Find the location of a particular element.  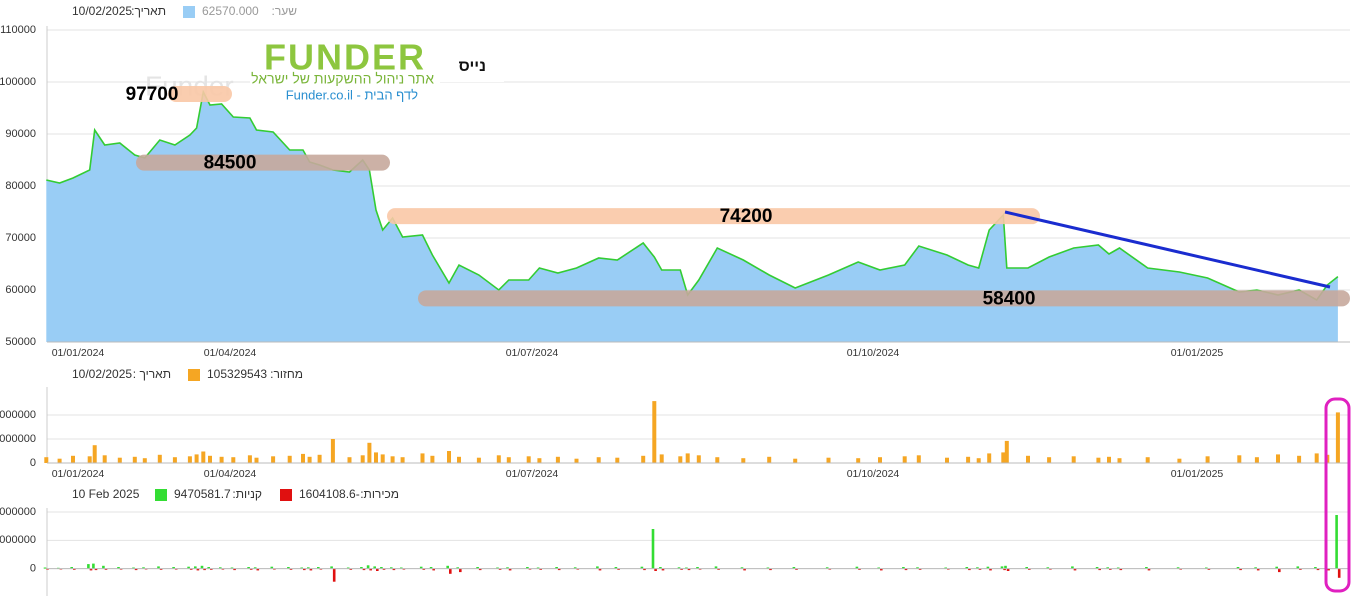

level-label: 58400 is located at coordinates (1009, 298).